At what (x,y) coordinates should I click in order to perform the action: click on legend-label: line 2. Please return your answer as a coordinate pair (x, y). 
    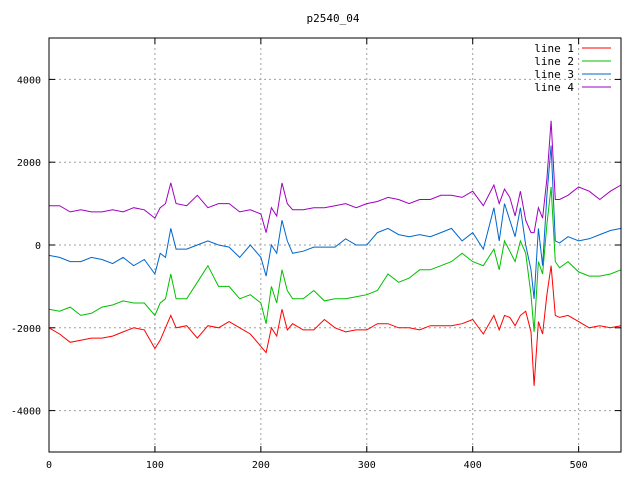
    Looking at the image, I should click on (554, 61).